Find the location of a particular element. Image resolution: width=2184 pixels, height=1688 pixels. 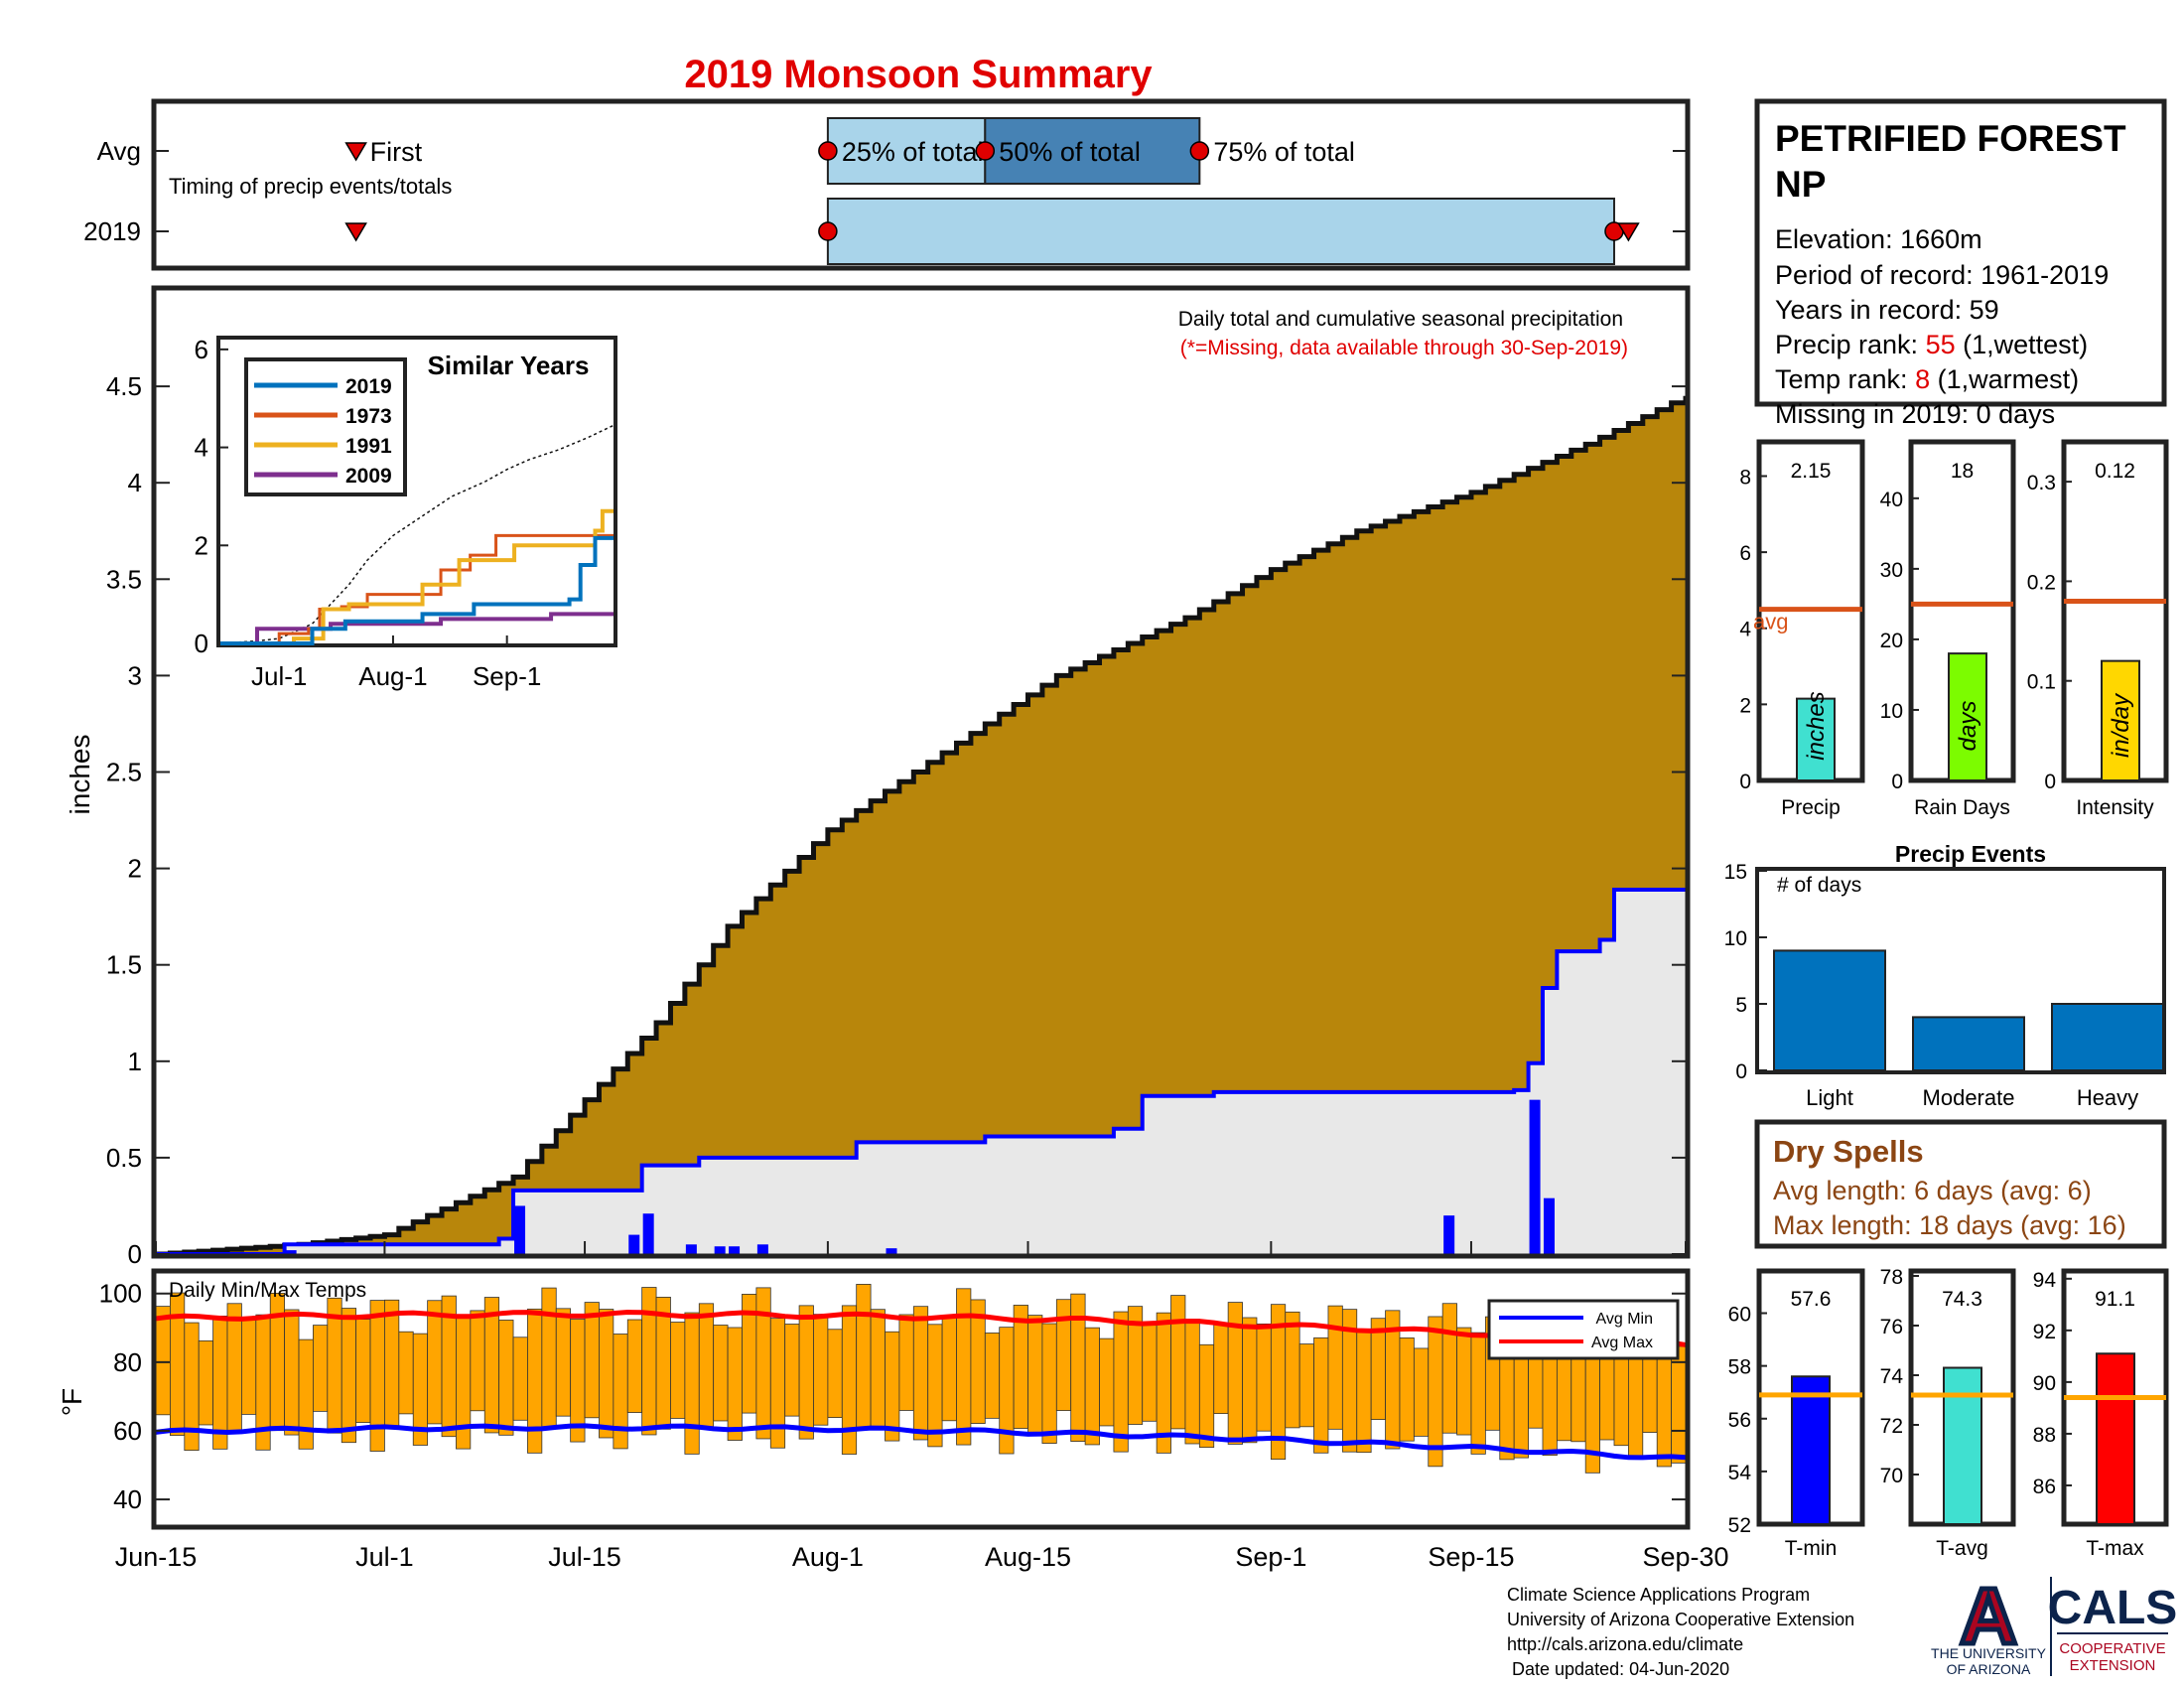

temp-bar-ytick-label: 86 is located at coordinates (2044, 1487).